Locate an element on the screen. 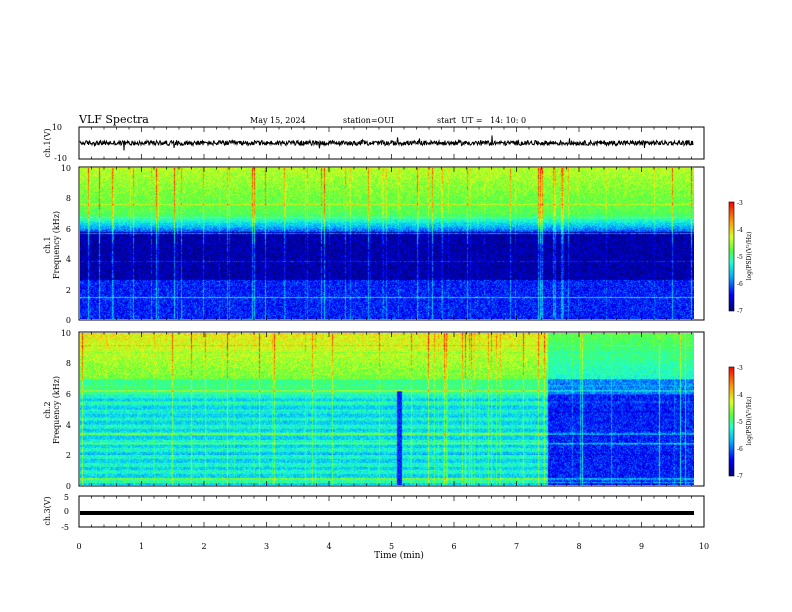  ch2-freq-tick-0: 0 is located at coordinates (68, 486).